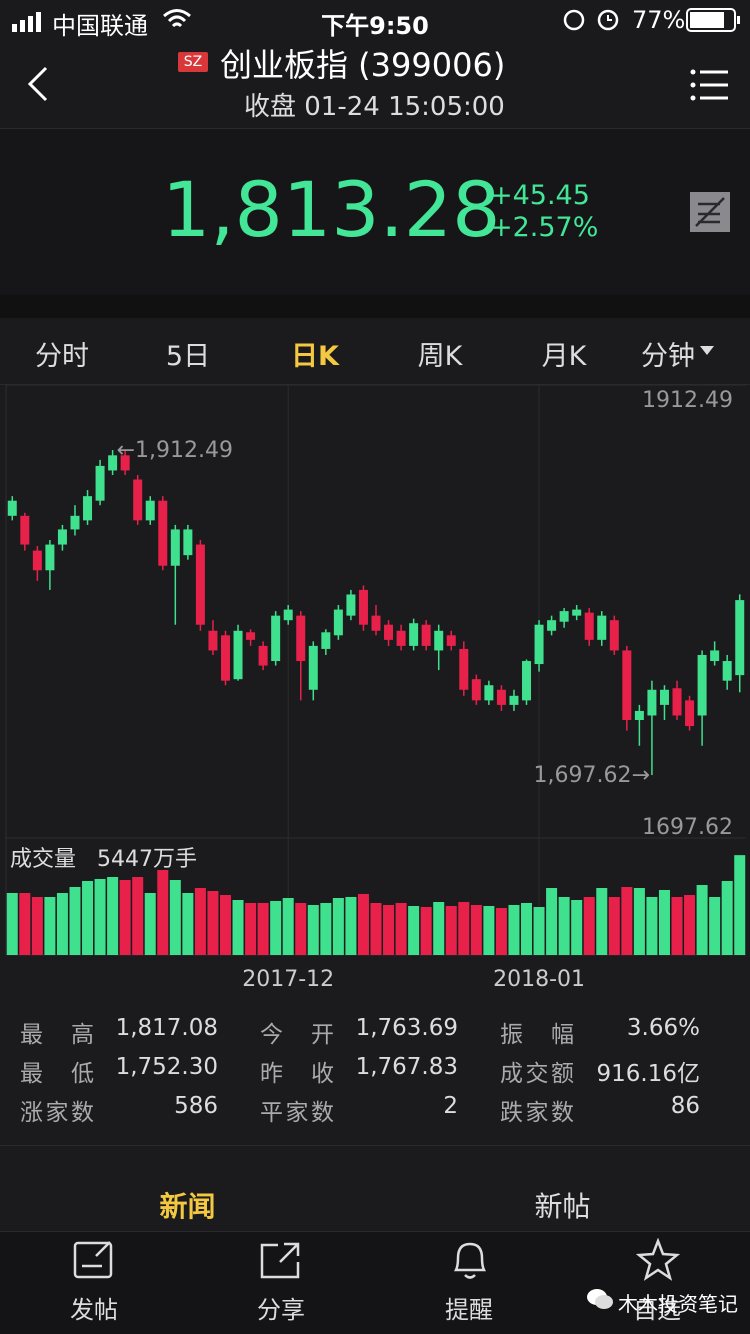 Image resolution: width=750 pixels, height=1334 pixels. I want to click on stat-value: 1,752.30, so click(166, 1067).